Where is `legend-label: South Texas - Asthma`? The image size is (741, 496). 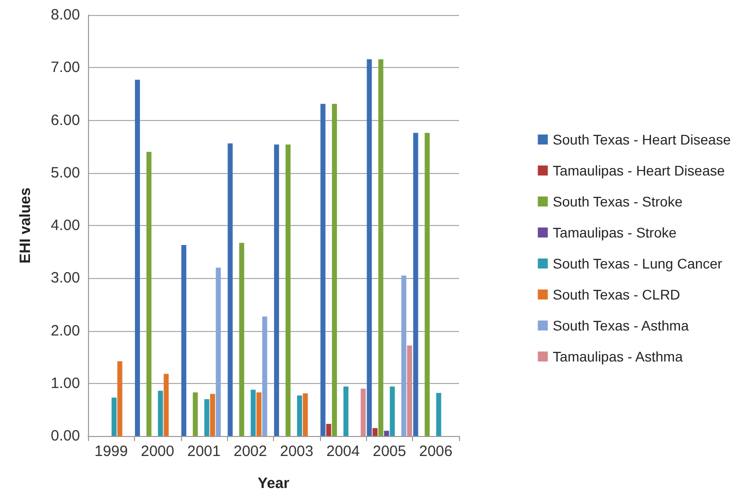 legend-label: South Texas - Asthma is located at coordinates (620, 326).